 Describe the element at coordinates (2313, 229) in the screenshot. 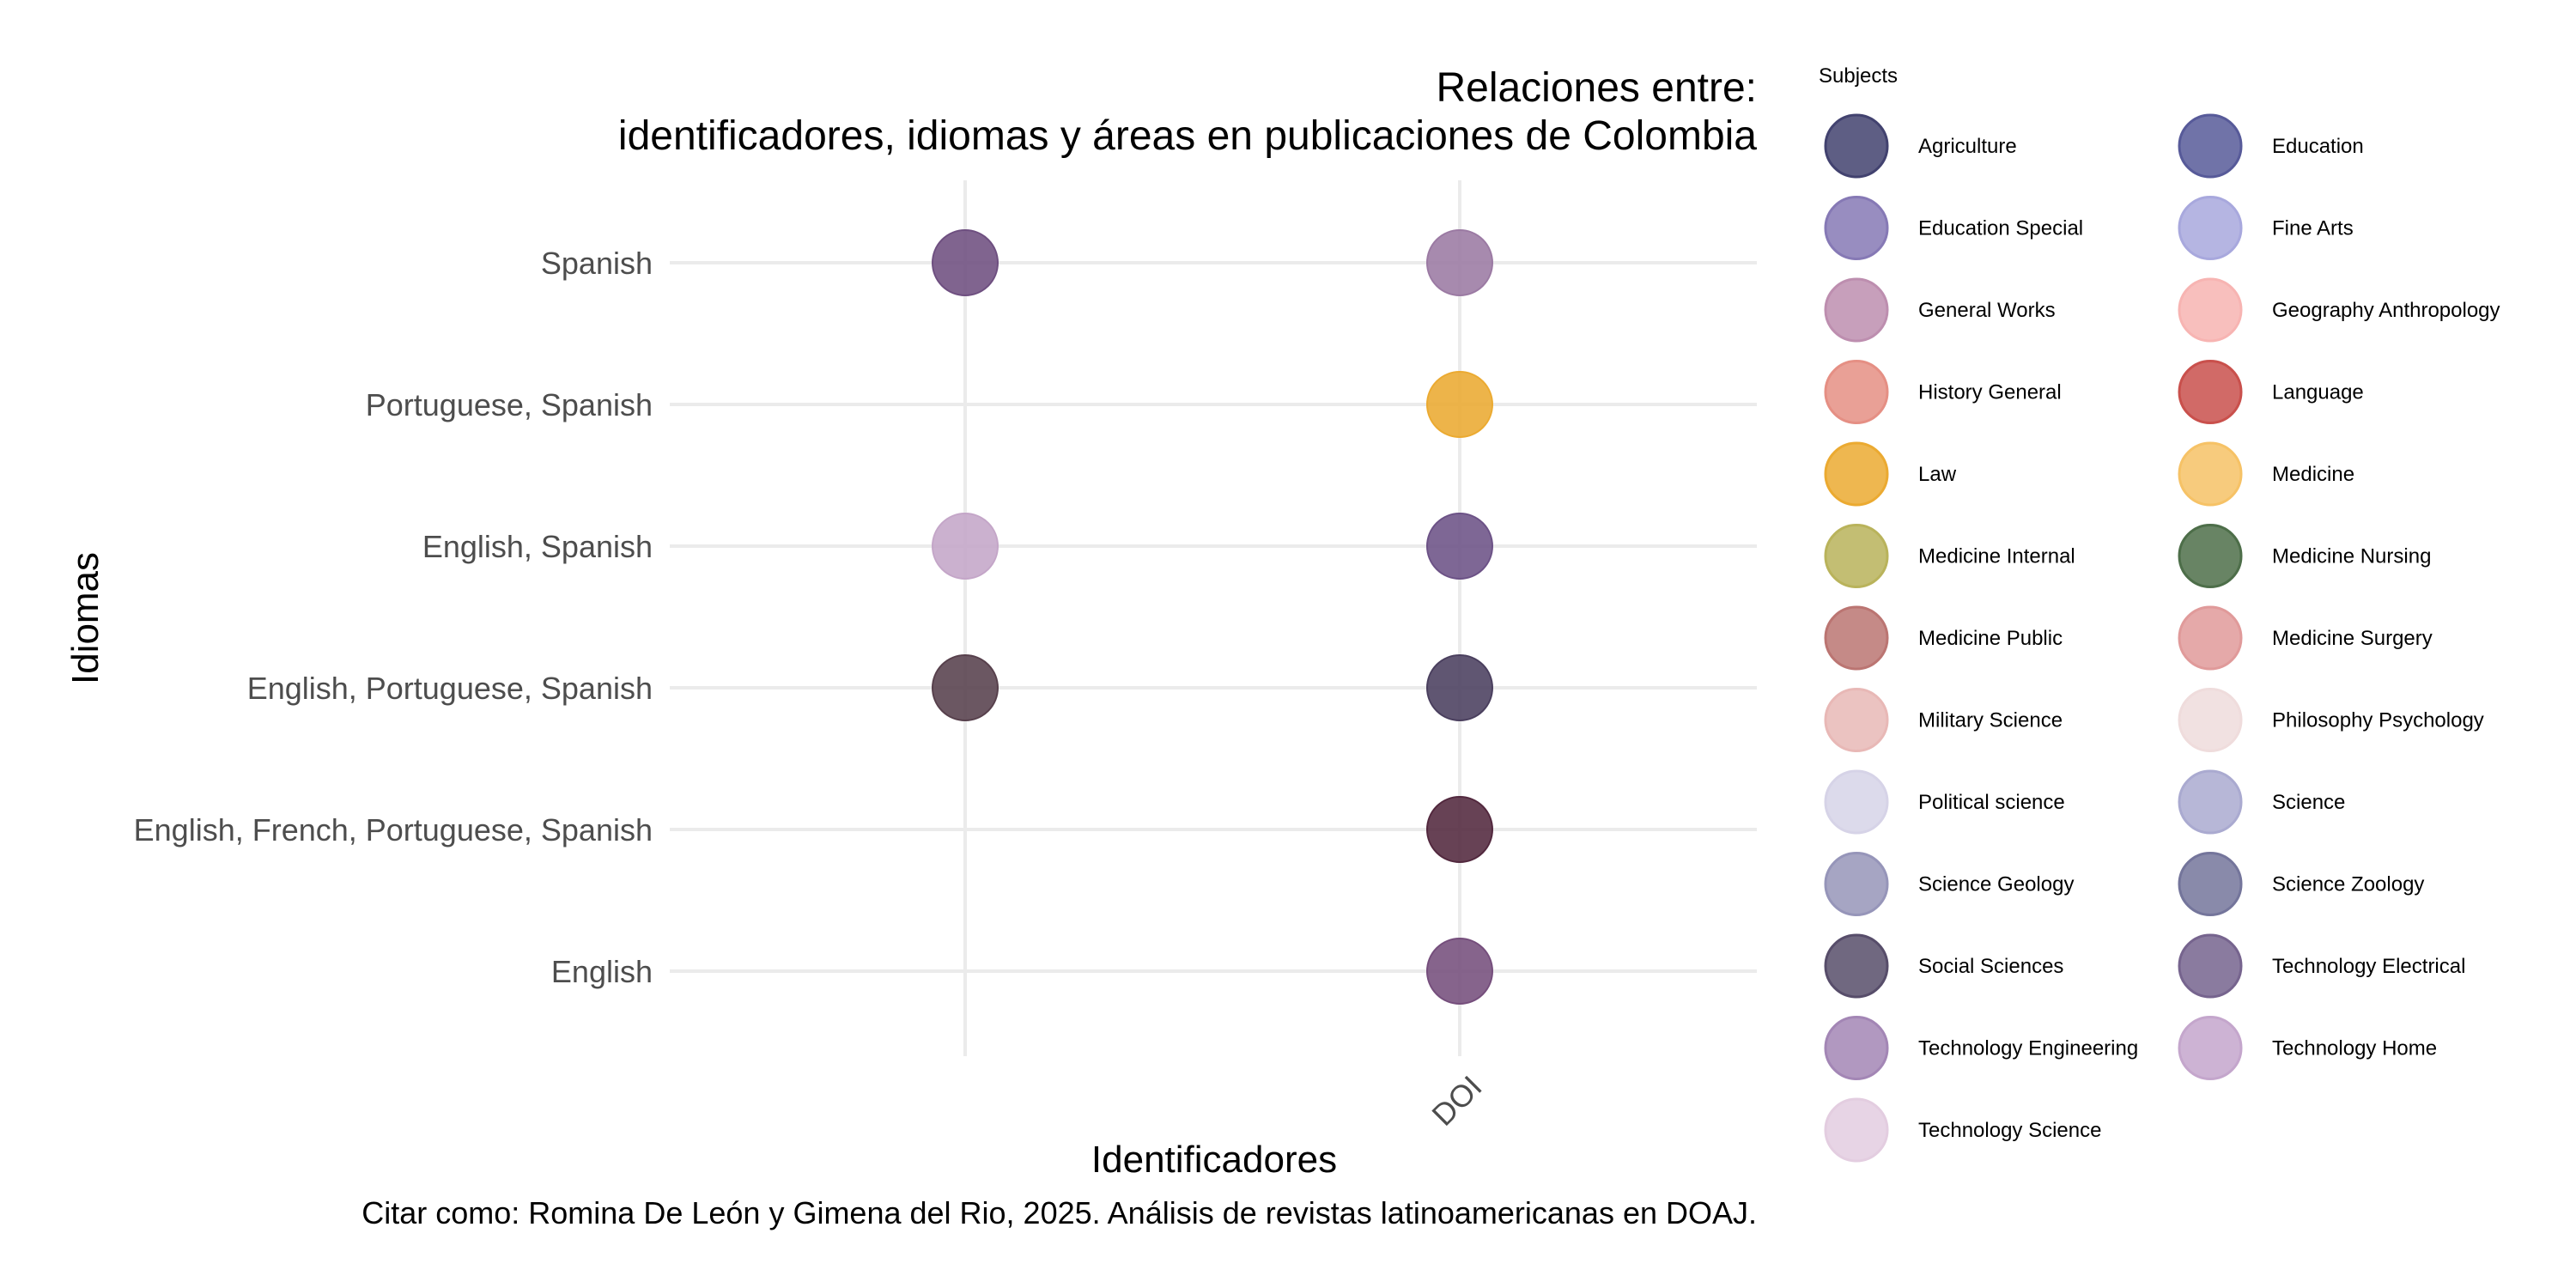

I see `legend-label: Fine Arts` at that location.